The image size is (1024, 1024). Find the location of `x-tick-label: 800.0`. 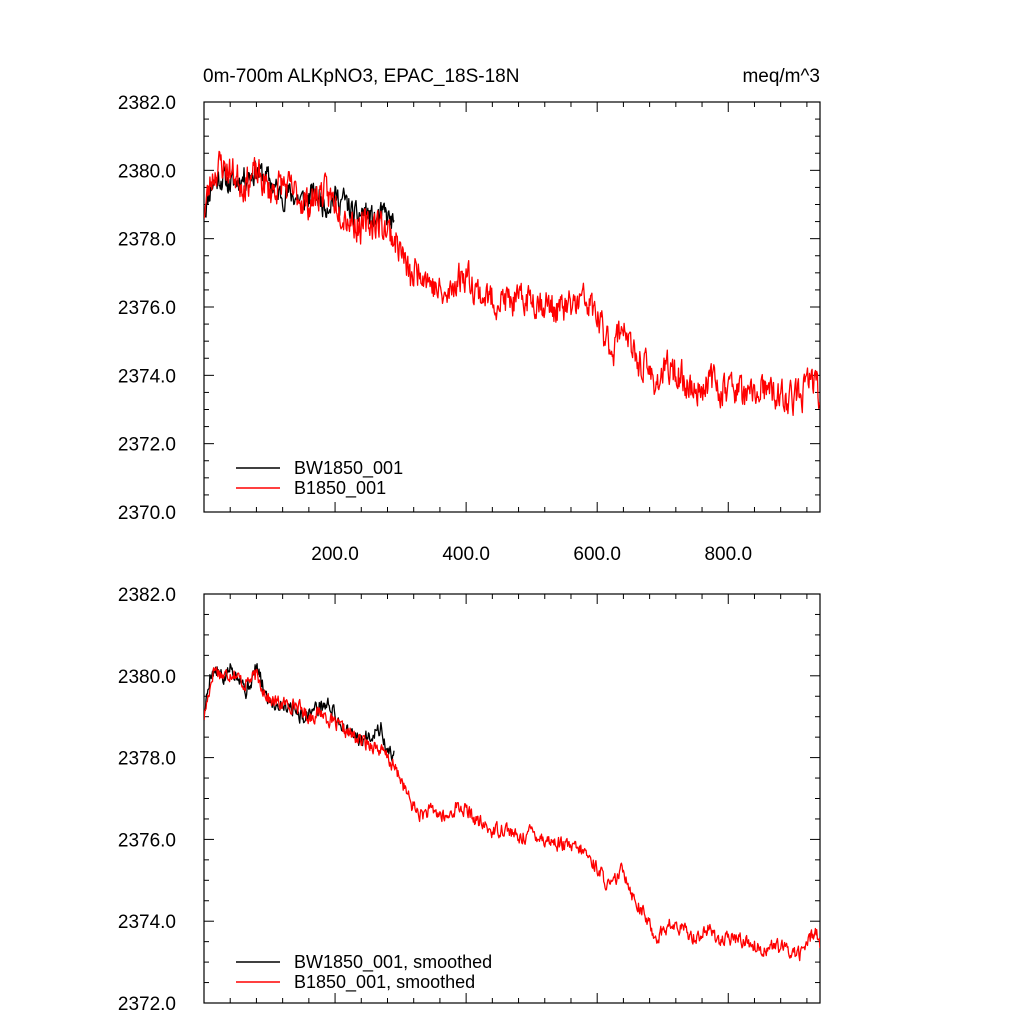

x-tick-label: 800.0 is located at coordinates (728, 554).